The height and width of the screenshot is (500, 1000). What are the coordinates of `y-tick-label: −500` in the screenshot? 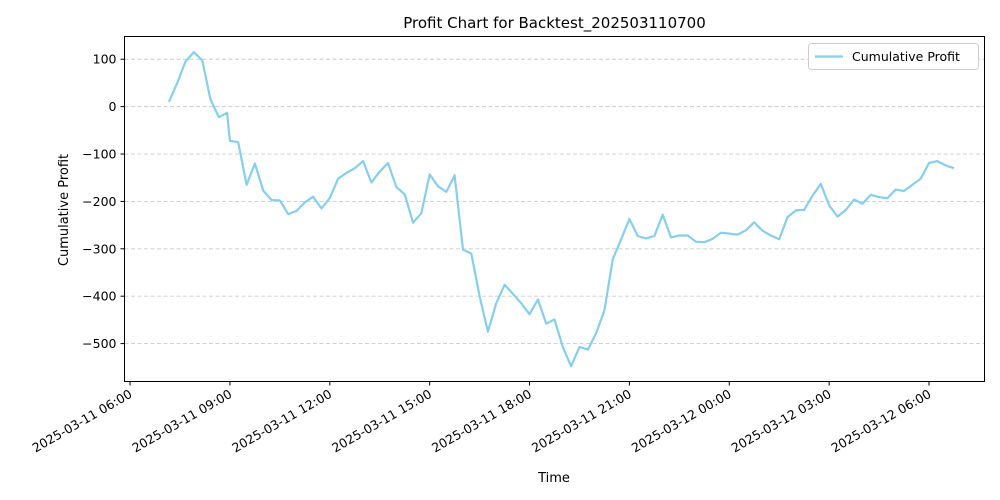 It's located at (99, 343).